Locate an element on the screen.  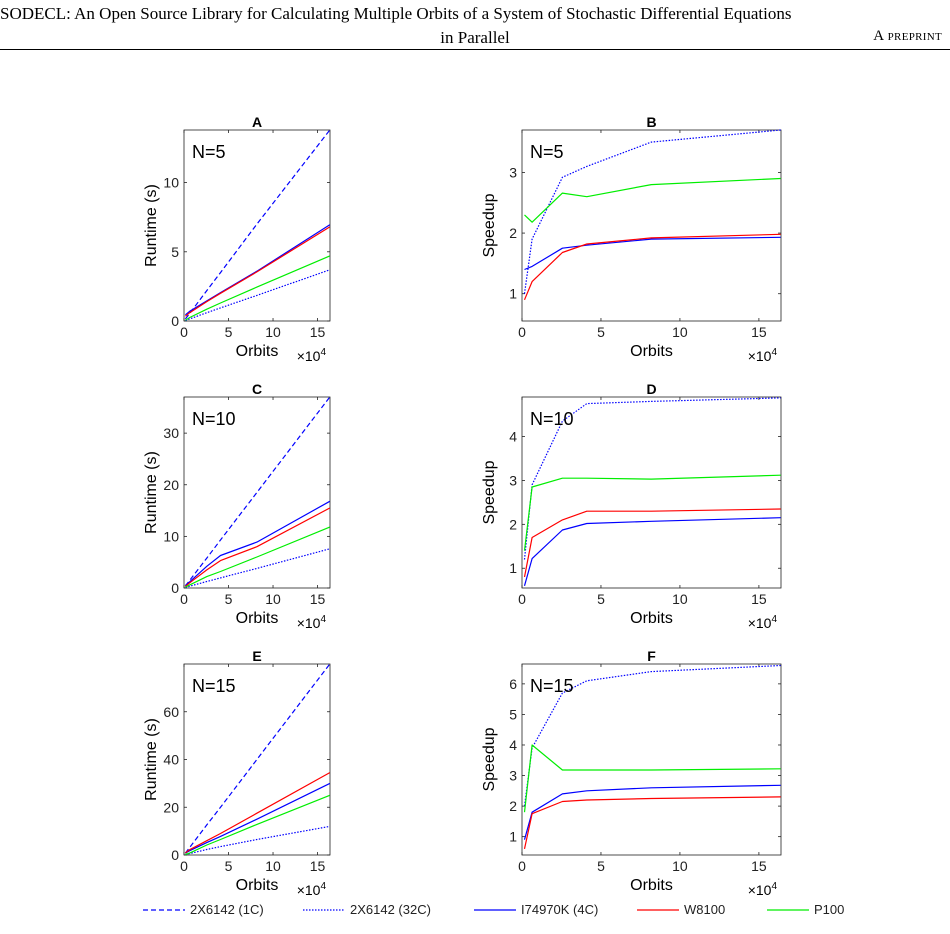
panel-a: 0 5 10 15 0 5 10 A N=5 Orbits Runtime (s) ×10⁴ is located at coordinates (237, 239).